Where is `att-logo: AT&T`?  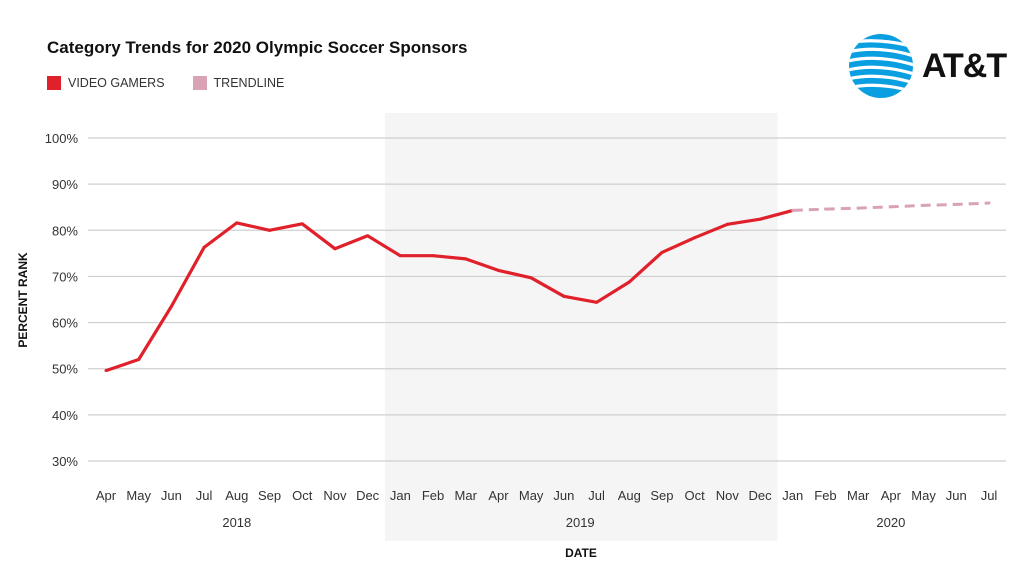
att-logo: AT&T is located at coordinates (927, 66).